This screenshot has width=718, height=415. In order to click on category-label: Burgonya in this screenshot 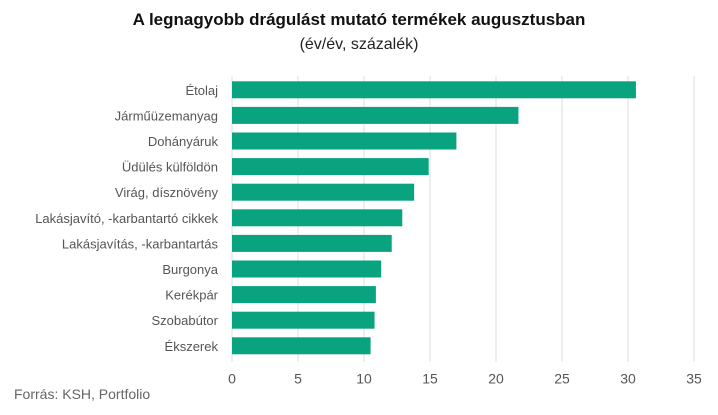, I will do `click(190, 269)`.